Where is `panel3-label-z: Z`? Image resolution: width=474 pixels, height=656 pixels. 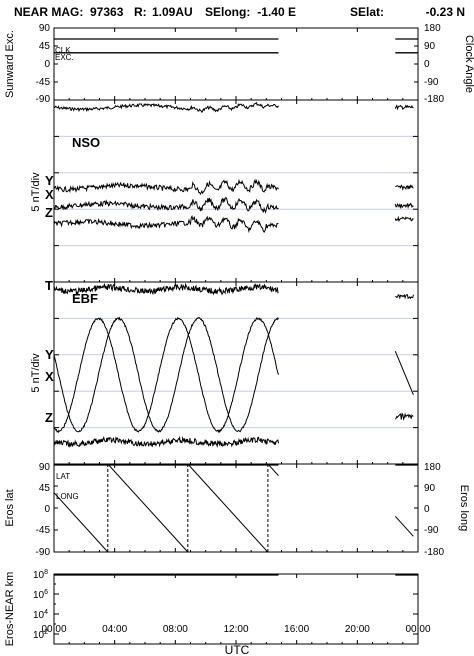 panel3-label-z: Z is located at coordinates (49, 417).